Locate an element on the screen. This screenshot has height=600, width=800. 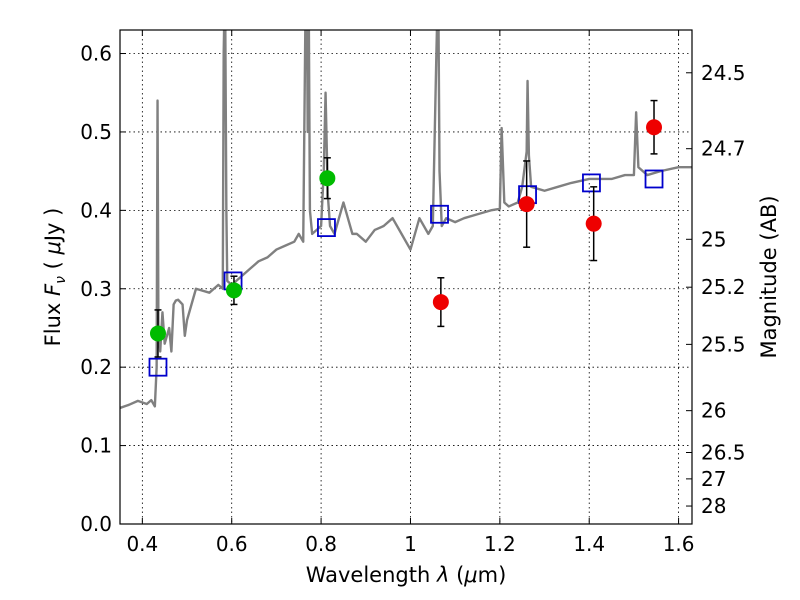
x-tick-label: 0.4 is located at coordinates (142, 544).